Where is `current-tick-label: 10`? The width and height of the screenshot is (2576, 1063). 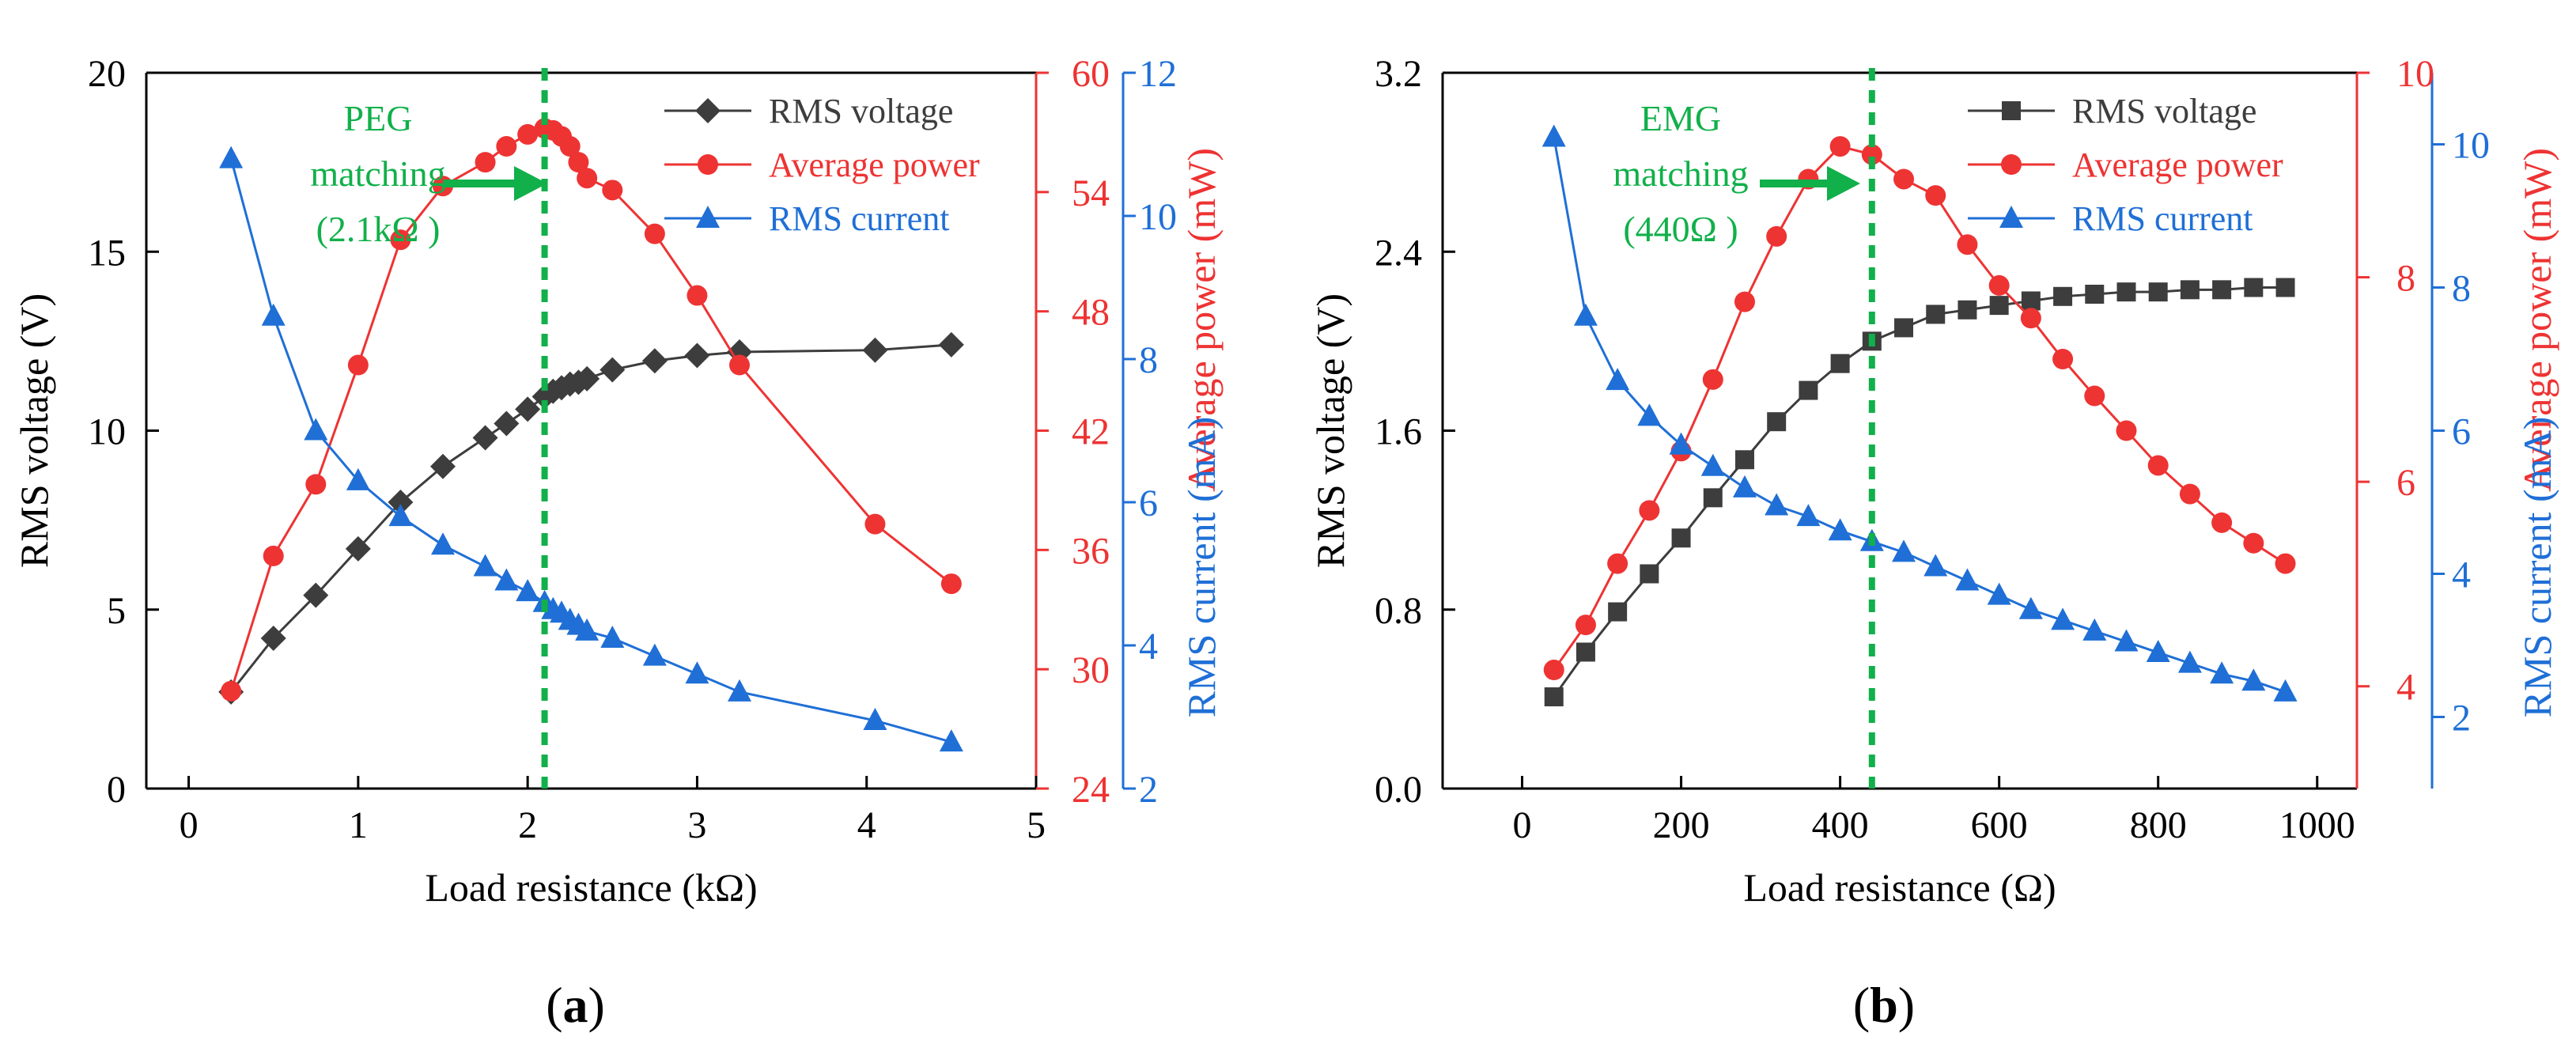
current-tick-label: 10 is located at coordinates (1158, 217).